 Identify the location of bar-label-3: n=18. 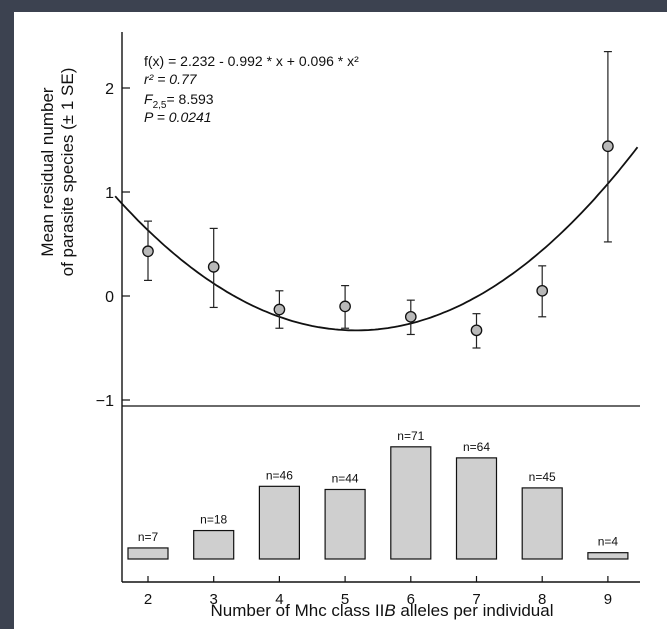
(213, 520).